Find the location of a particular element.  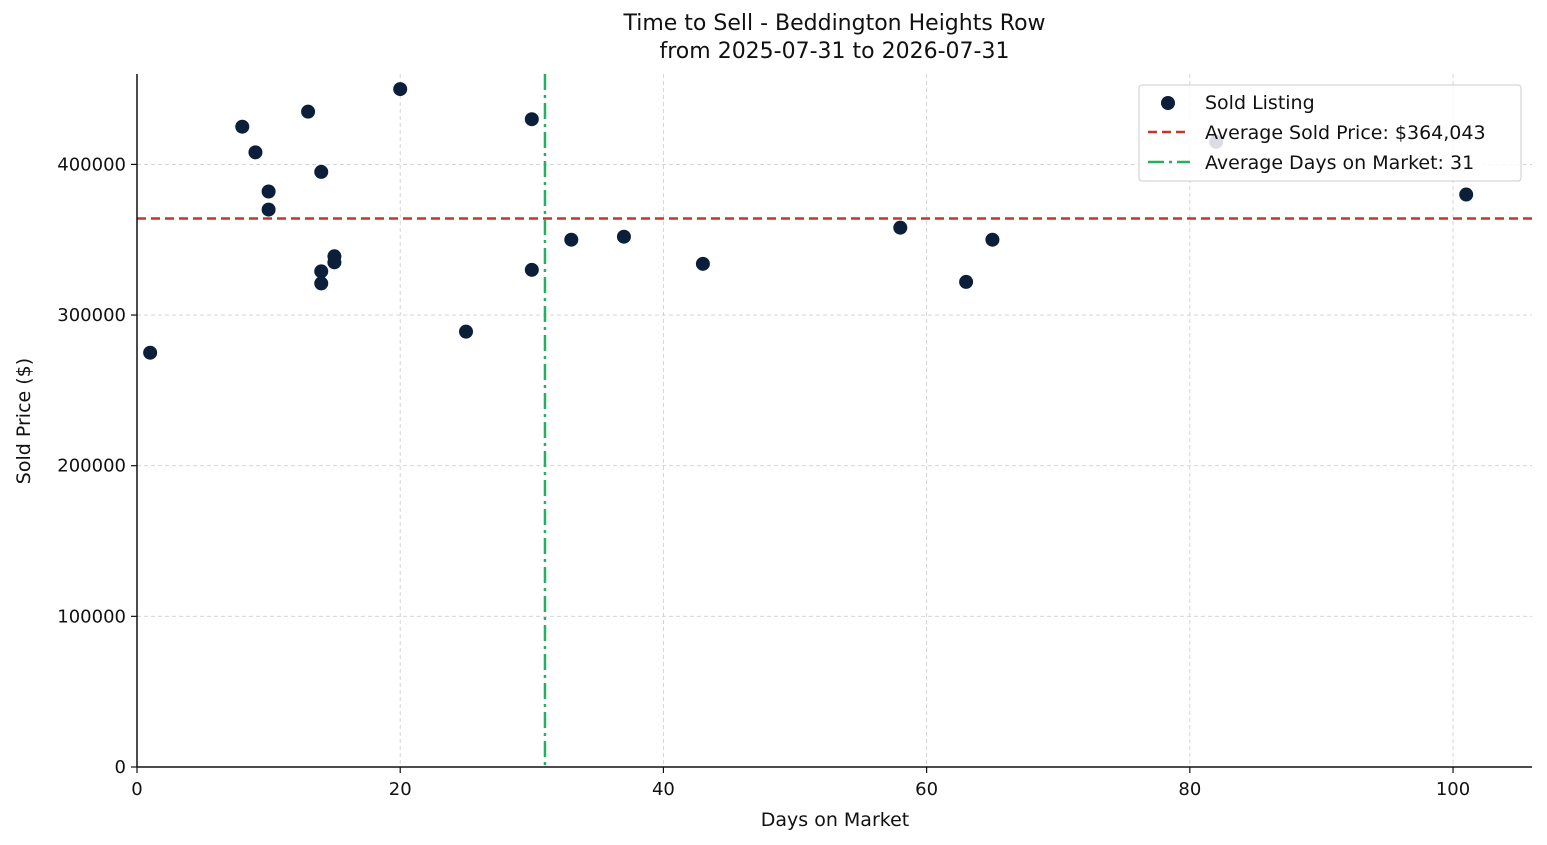

legend-label-average-price: Average Sold Price: $364,043 is located at coordinates (1345, 133).